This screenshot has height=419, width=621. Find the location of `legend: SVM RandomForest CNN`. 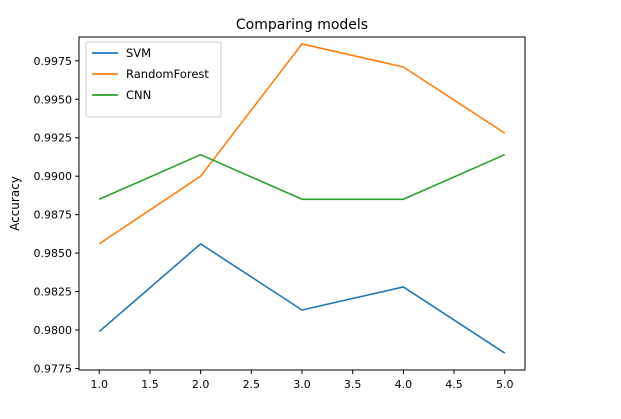

legend: SVM RandomForest CNN is located at coordinates (153, 79).